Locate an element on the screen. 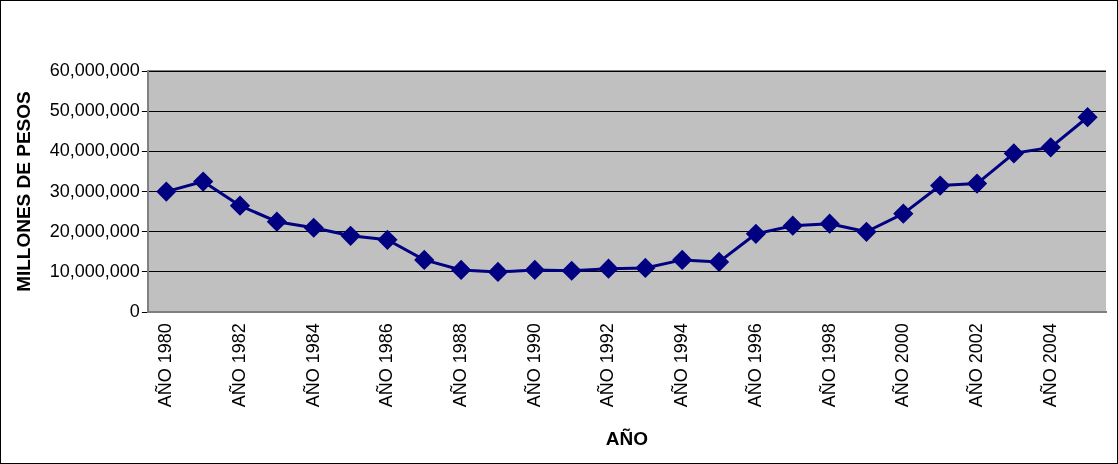 This screenshot has width=1118, height=464. x-tick-label: AÑO 1996 is located at coordinates (754, 365).